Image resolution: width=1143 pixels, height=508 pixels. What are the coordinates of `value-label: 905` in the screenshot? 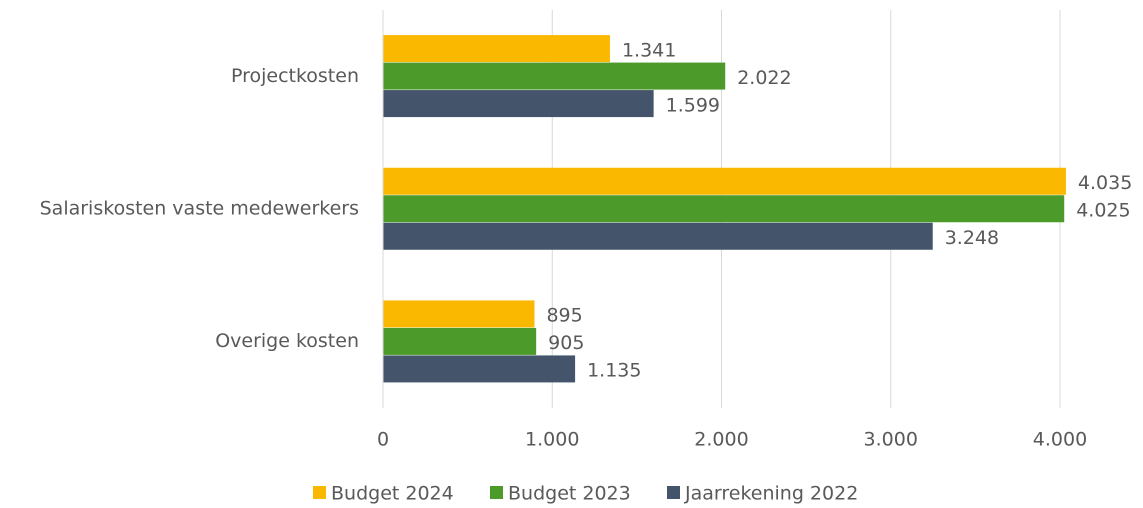 It's located at (566, 343).